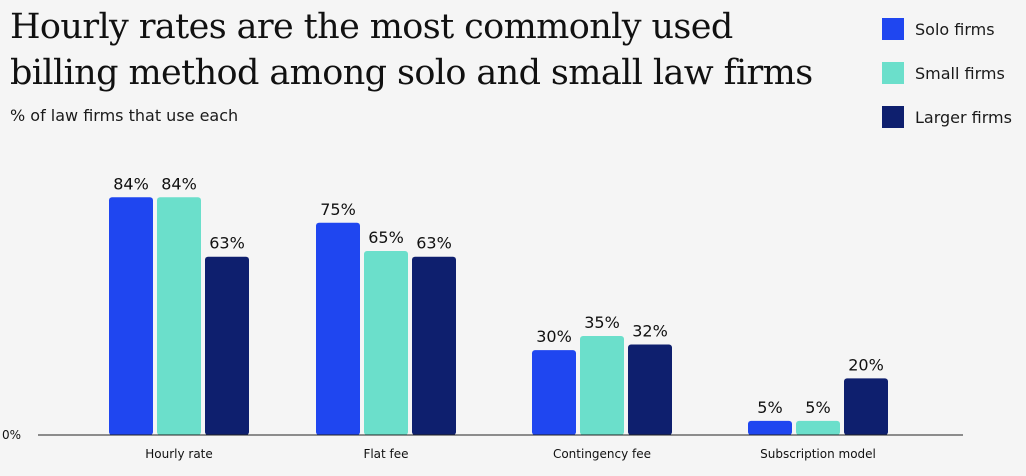 This screenshot has width=1026, height=476. Describe the element at coordinates (386, 343) in the screenshot. I see `bar-flat-fee-small-firms` at that location.